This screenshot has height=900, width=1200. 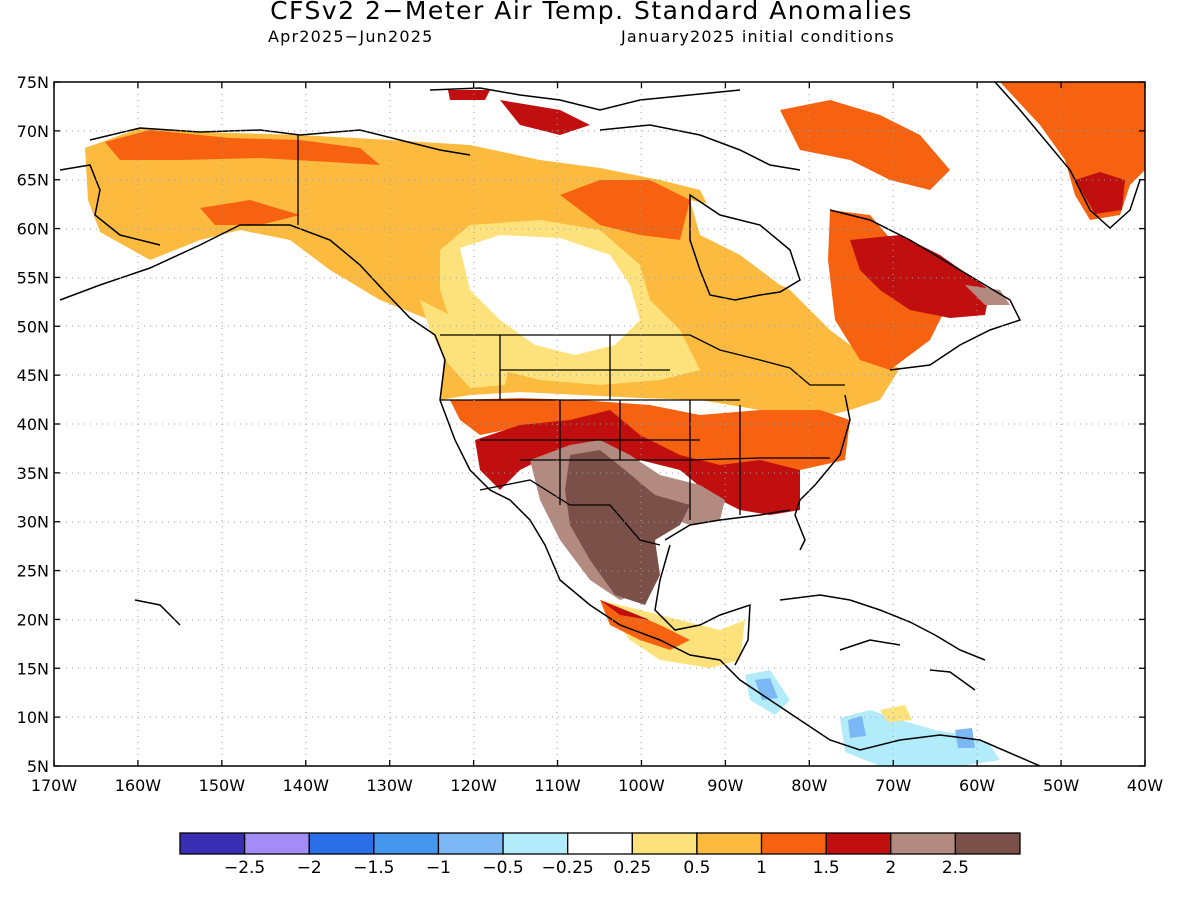 What do you see at coordinates (138, 785) in the screenshot?
I see `lon-label: 160W` at bounding box center [138, 785].